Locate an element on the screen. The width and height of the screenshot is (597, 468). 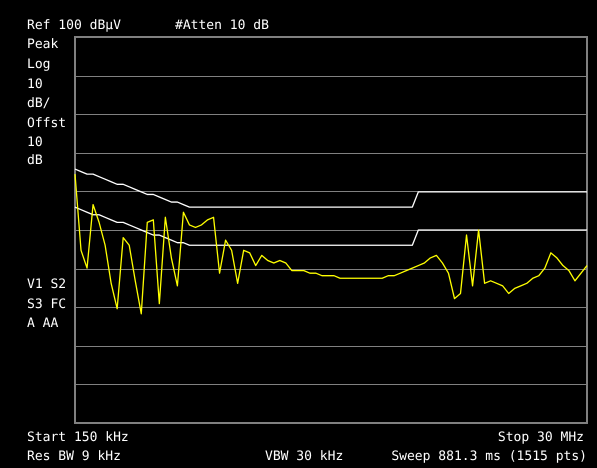
text: Log is located at coordinates (38, 64).